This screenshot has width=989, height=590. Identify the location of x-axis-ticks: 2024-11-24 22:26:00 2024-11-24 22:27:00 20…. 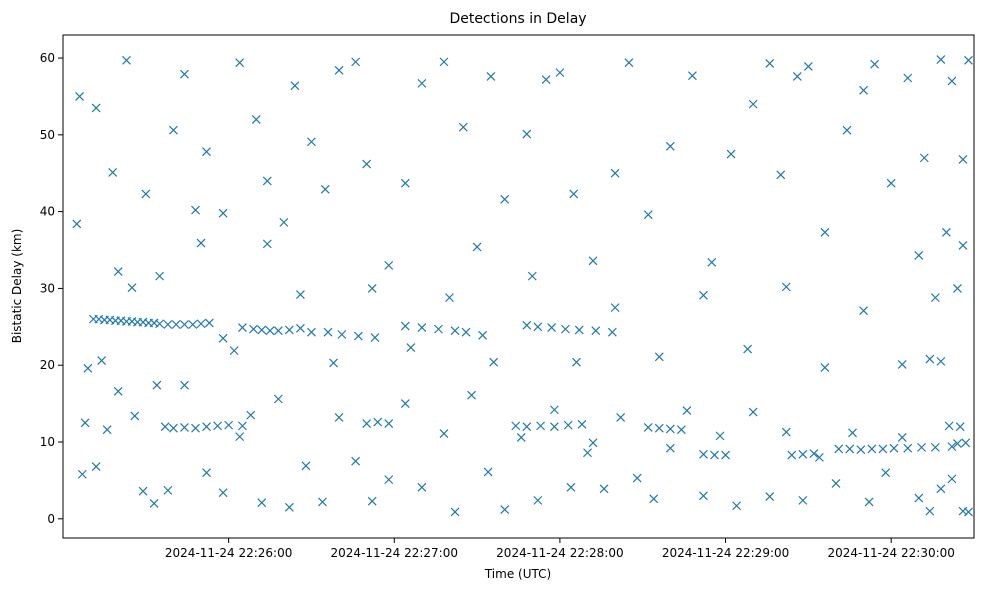
(560, 549).